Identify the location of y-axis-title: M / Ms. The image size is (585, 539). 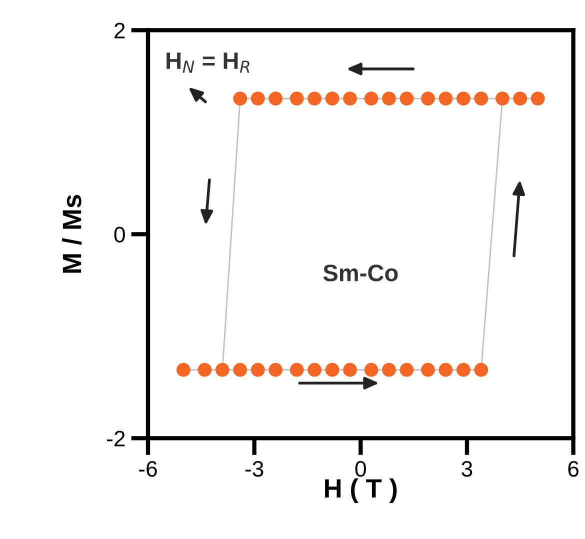
(72, 233).